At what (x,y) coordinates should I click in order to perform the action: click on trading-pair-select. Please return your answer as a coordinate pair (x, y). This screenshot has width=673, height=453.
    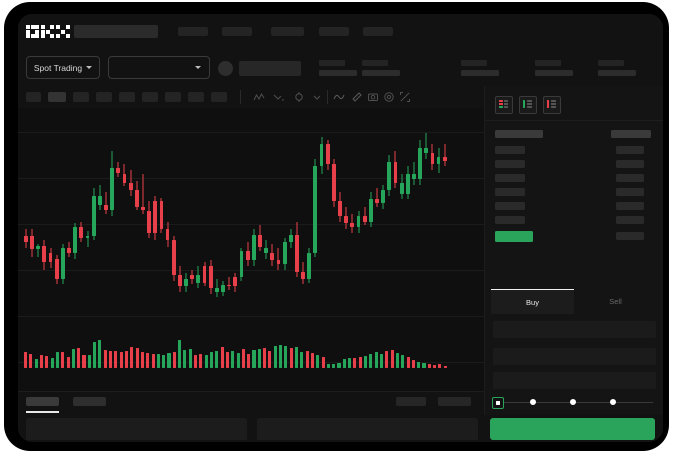
    Looking at the image, I should click on (159, 67).